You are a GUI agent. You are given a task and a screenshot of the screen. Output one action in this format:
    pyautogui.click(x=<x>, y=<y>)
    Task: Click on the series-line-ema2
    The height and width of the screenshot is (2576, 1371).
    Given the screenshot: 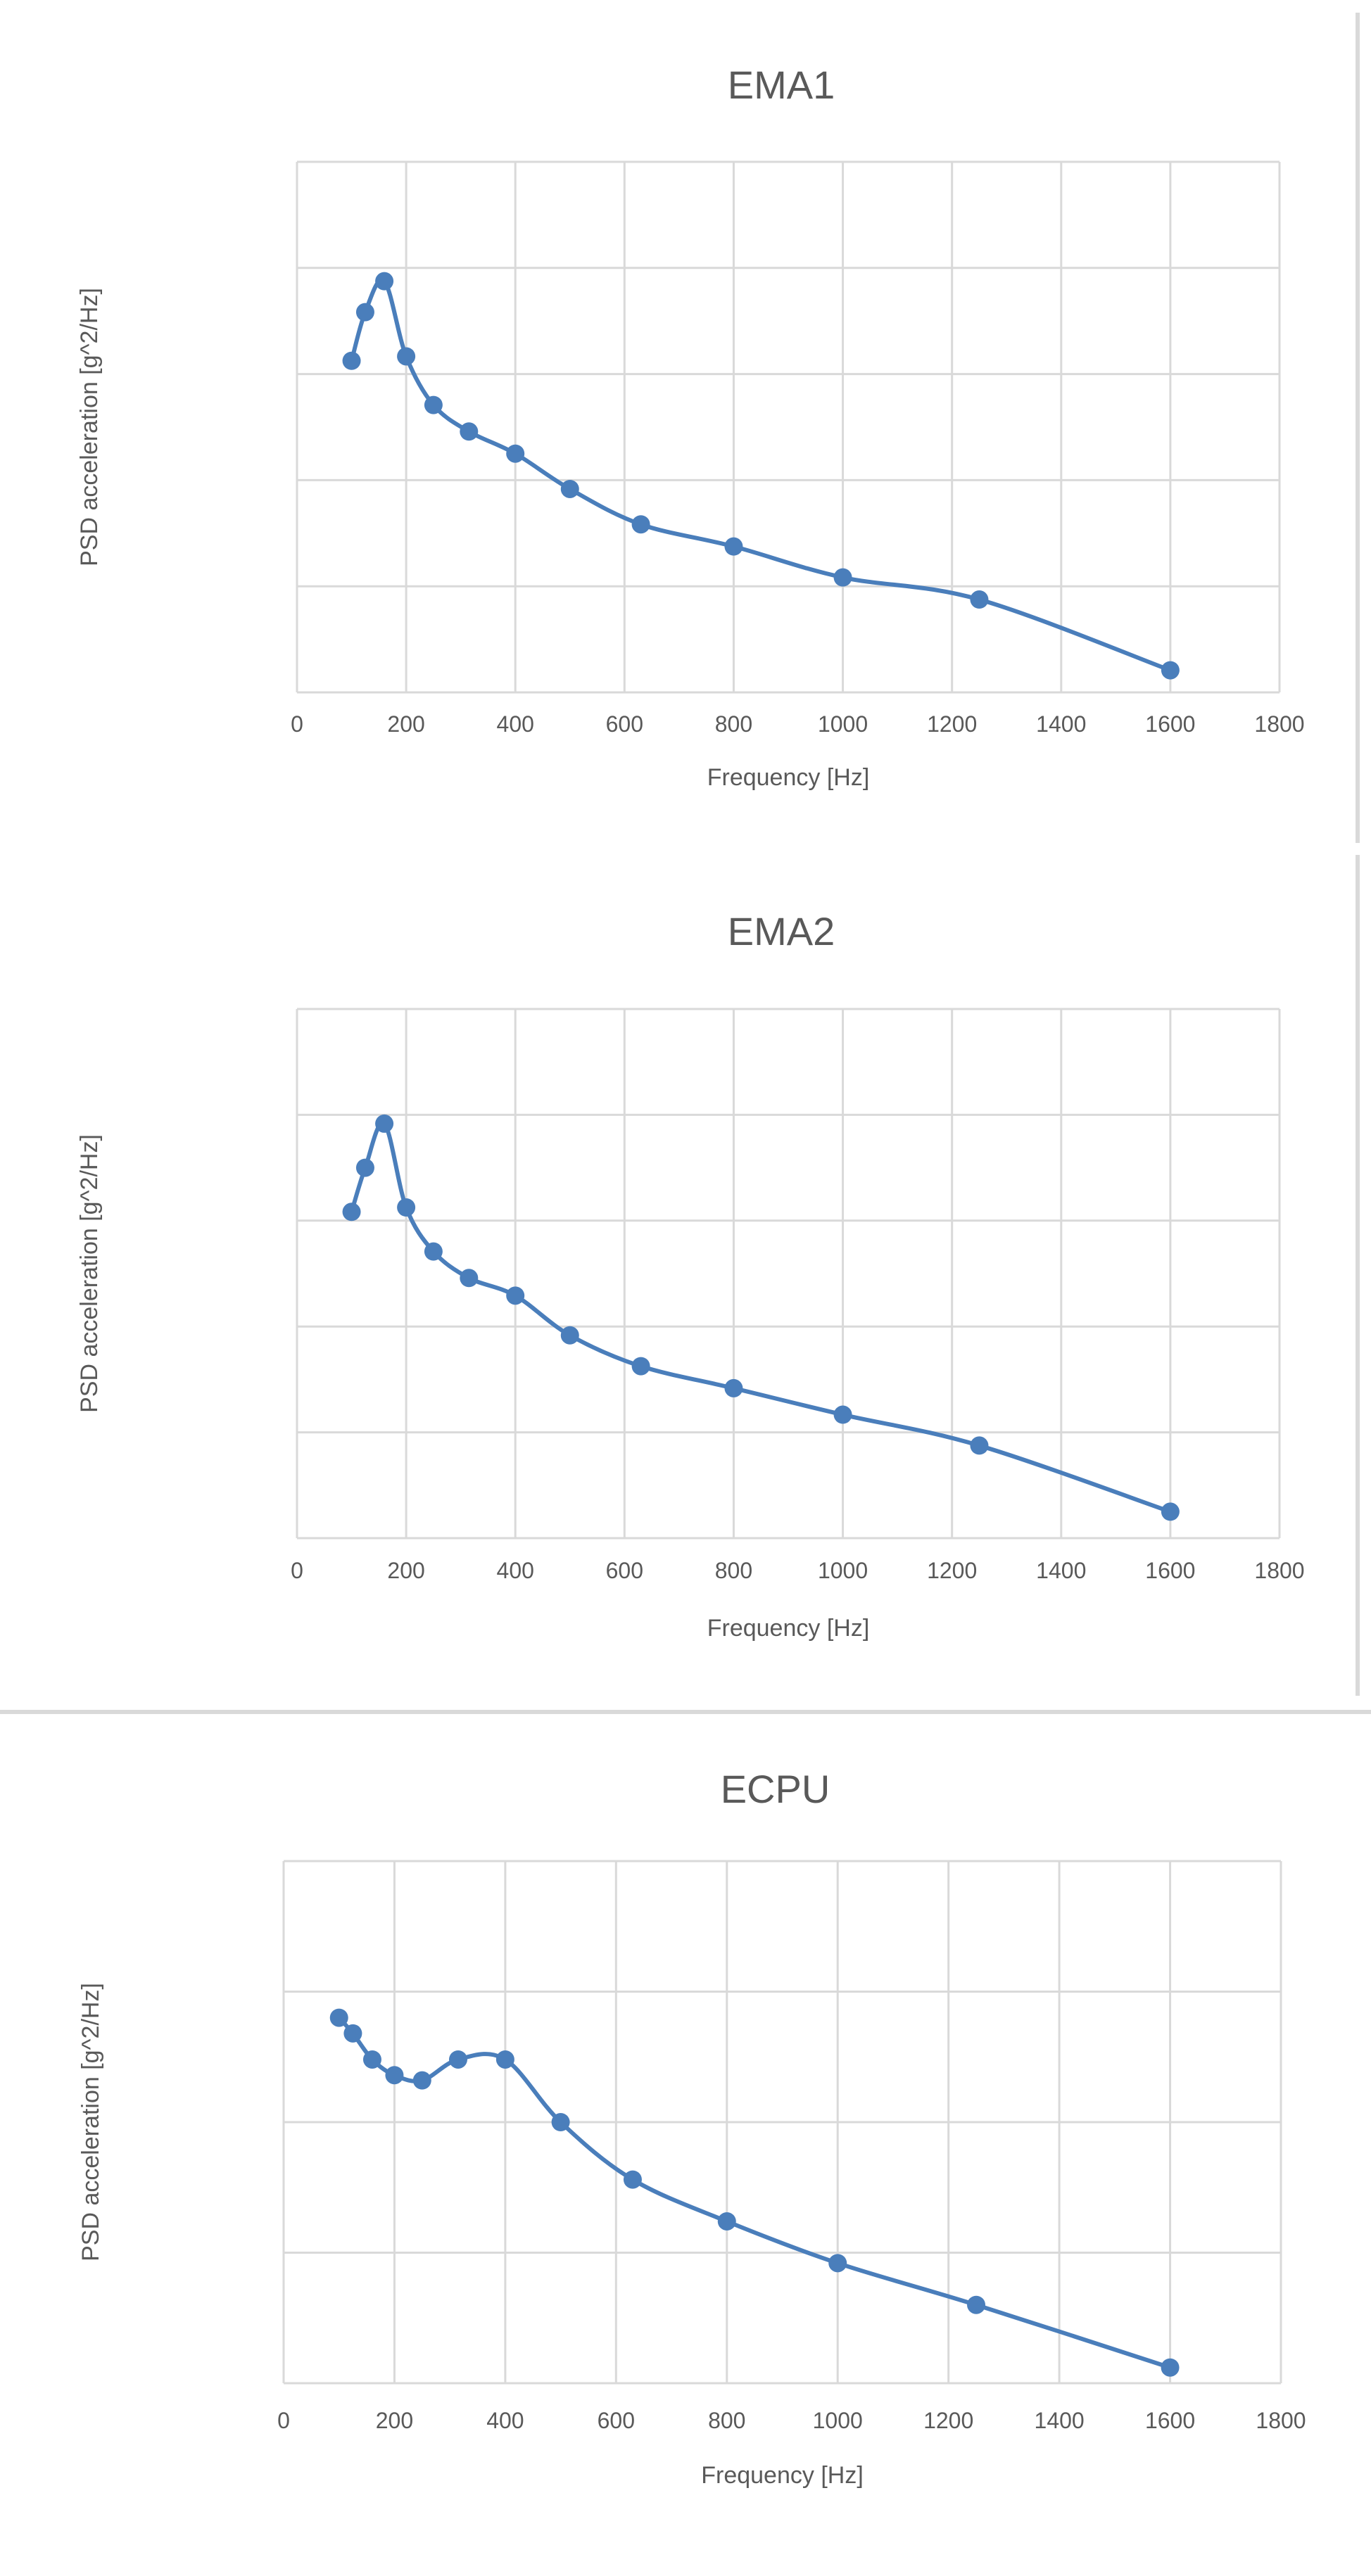 What is the action you would take?
    pyautogui.click(x=760, y=1317)
    